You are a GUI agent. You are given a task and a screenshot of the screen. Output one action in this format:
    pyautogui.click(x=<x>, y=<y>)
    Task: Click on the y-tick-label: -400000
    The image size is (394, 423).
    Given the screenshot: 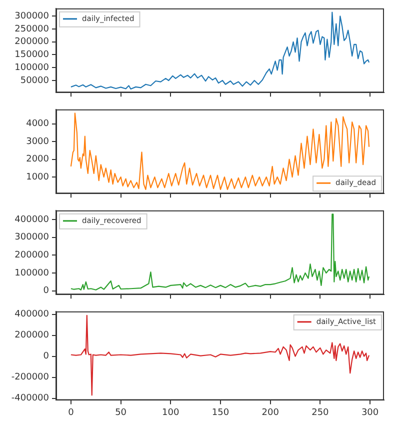 What is the action you would take?
    pyautogui.click(x=30, y=399)
    